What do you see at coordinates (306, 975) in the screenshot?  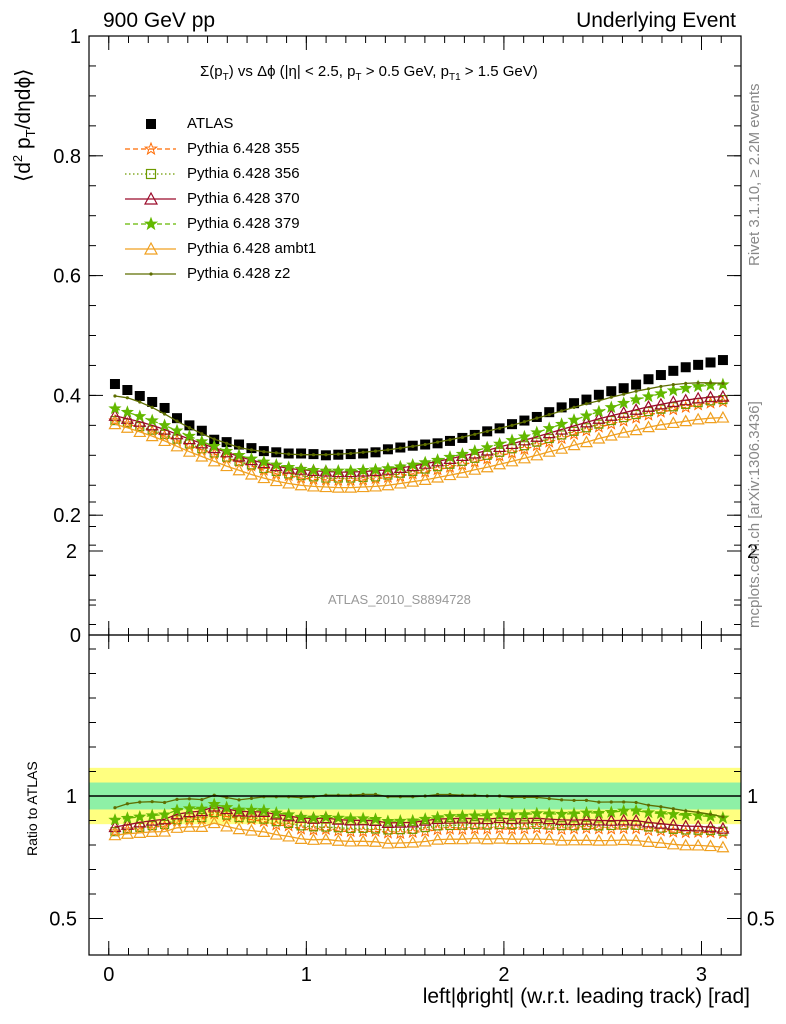 I see `x-tick-label: 1` at bounding box center [306, 975].